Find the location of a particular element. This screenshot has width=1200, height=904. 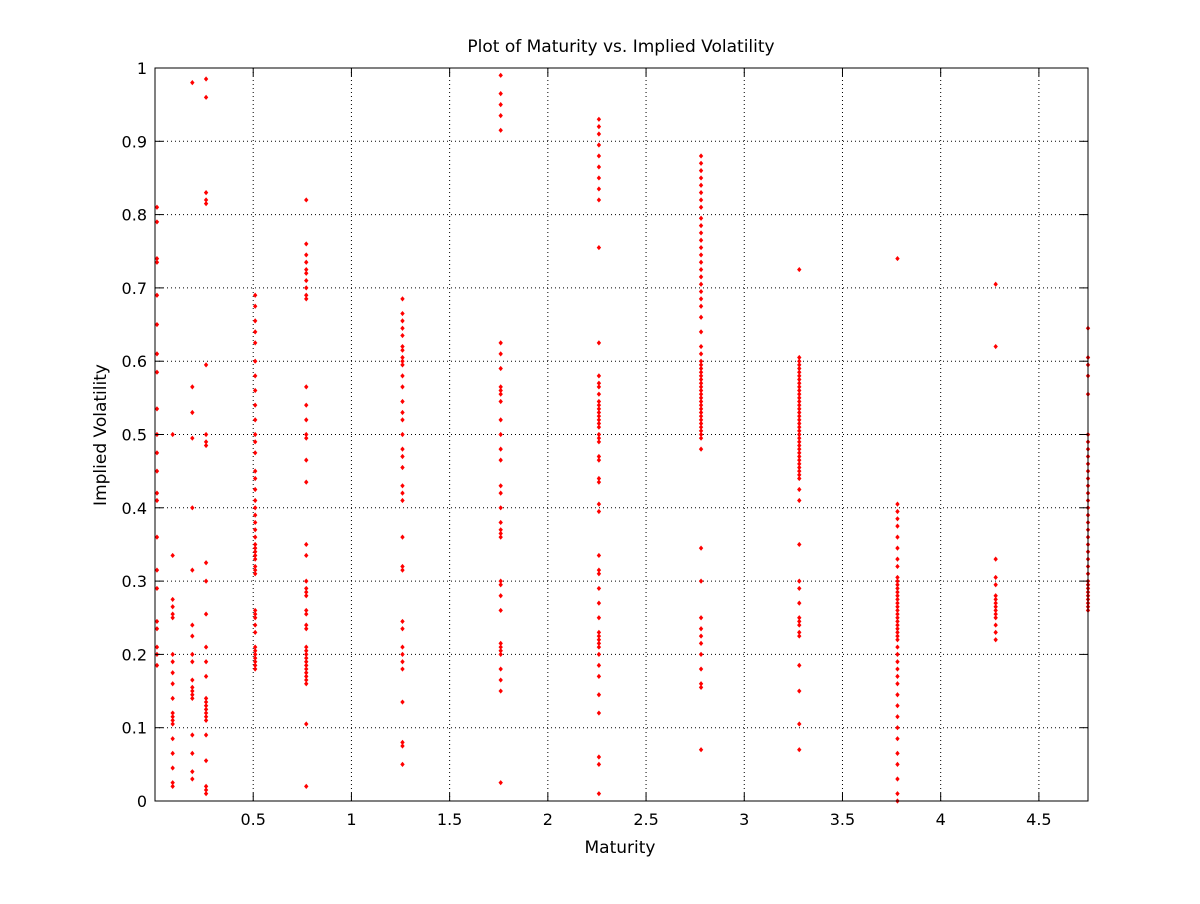

y-tick-label: 1 is located at coordinates (142, 68).